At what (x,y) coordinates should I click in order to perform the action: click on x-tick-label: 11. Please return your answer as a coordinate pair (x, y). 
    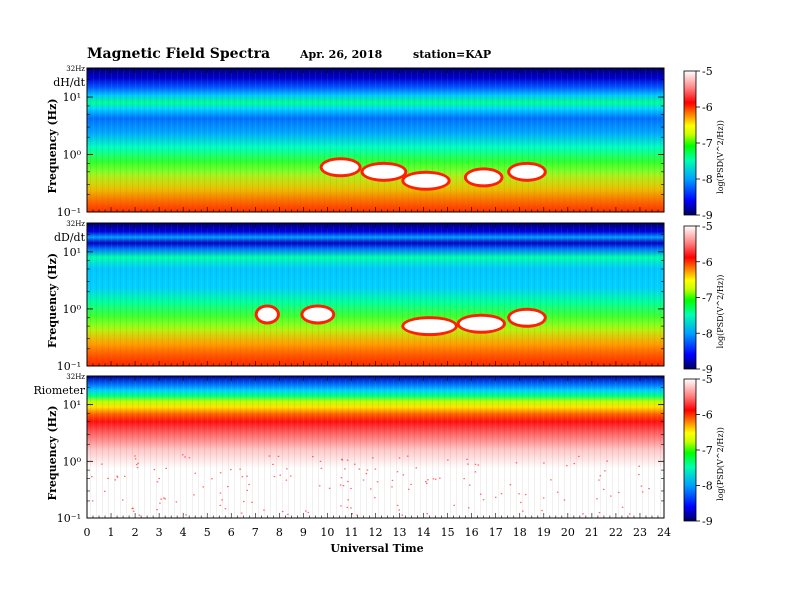
    Looking at the image, I should click on (351, 532).